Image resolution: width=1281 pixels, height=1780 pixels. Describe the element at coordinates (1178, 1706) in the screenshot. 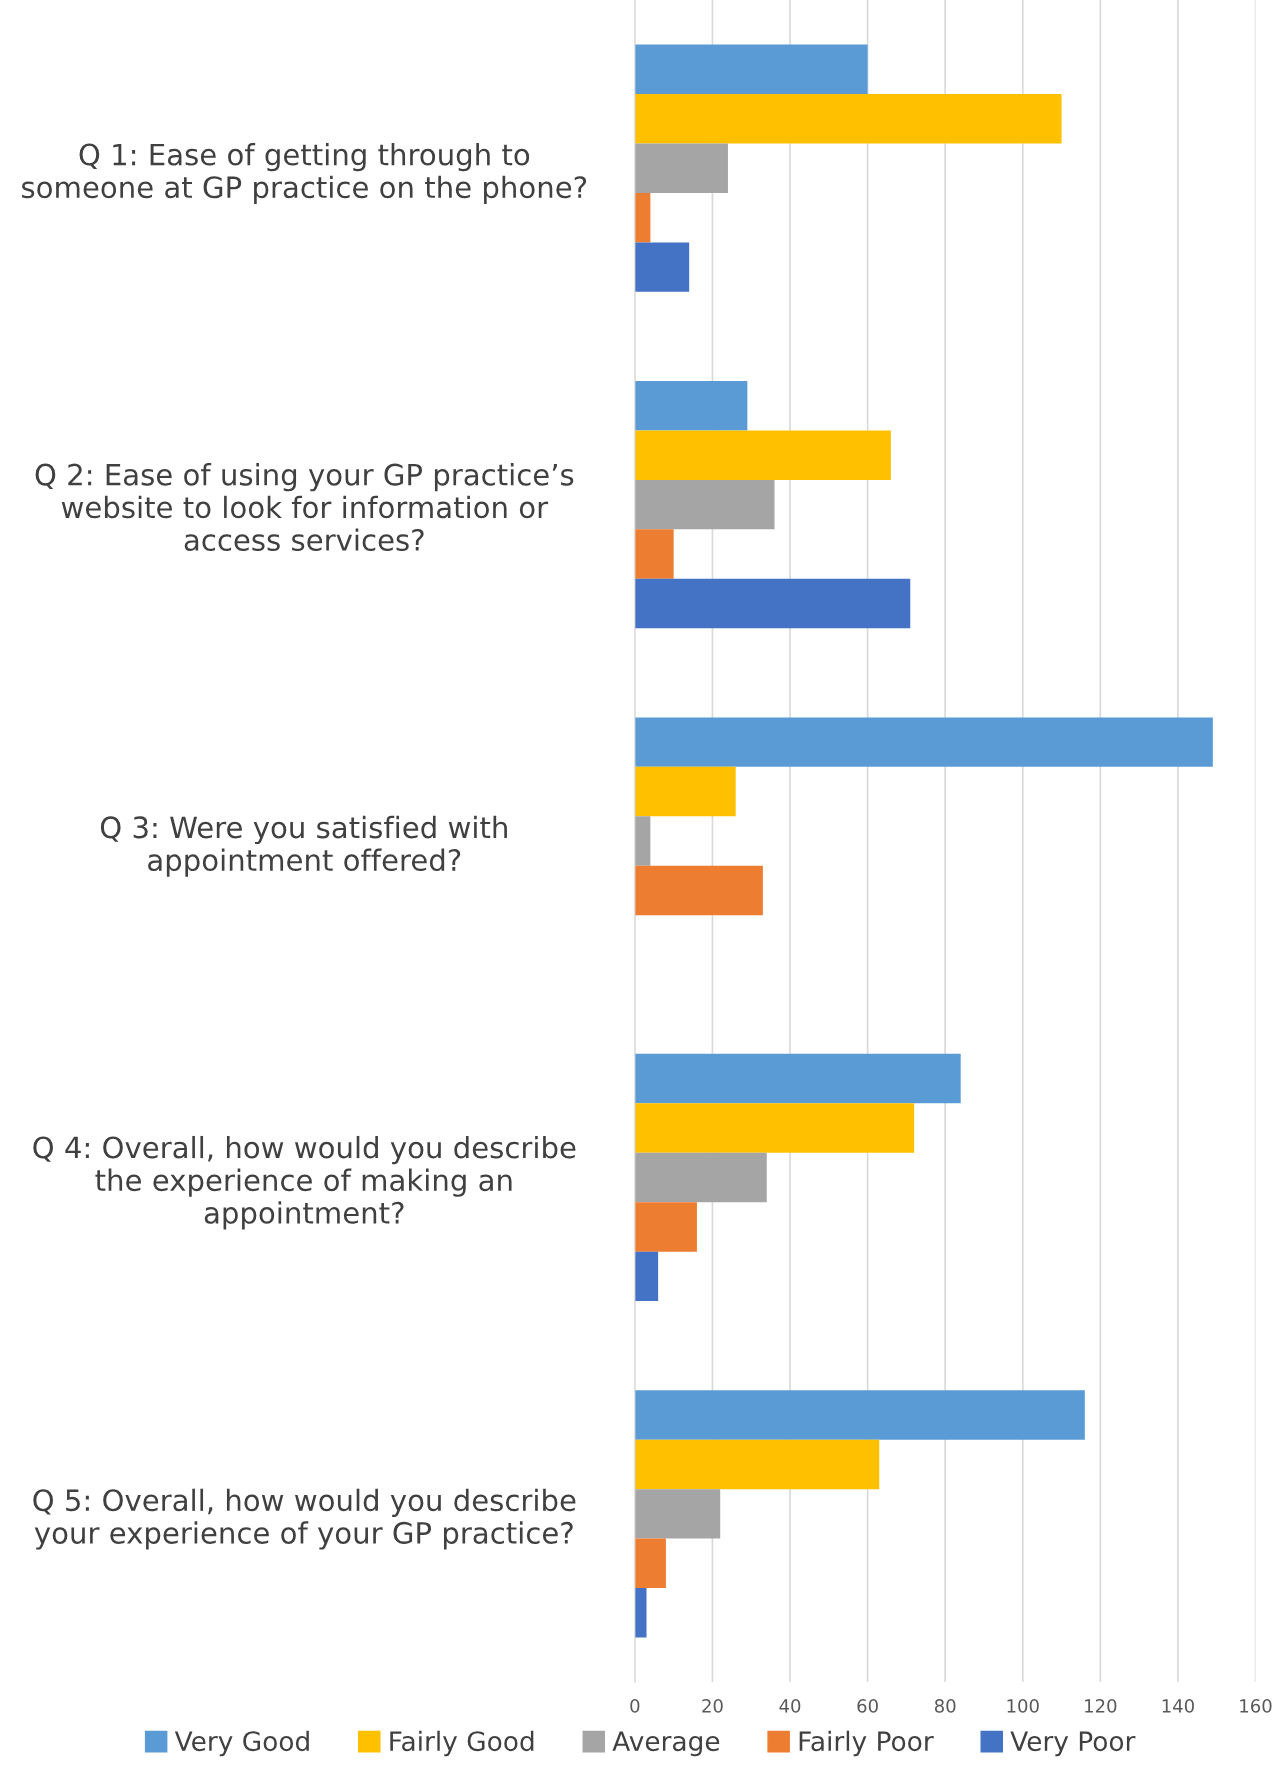

I see `x-tick-label: 140` at that location.